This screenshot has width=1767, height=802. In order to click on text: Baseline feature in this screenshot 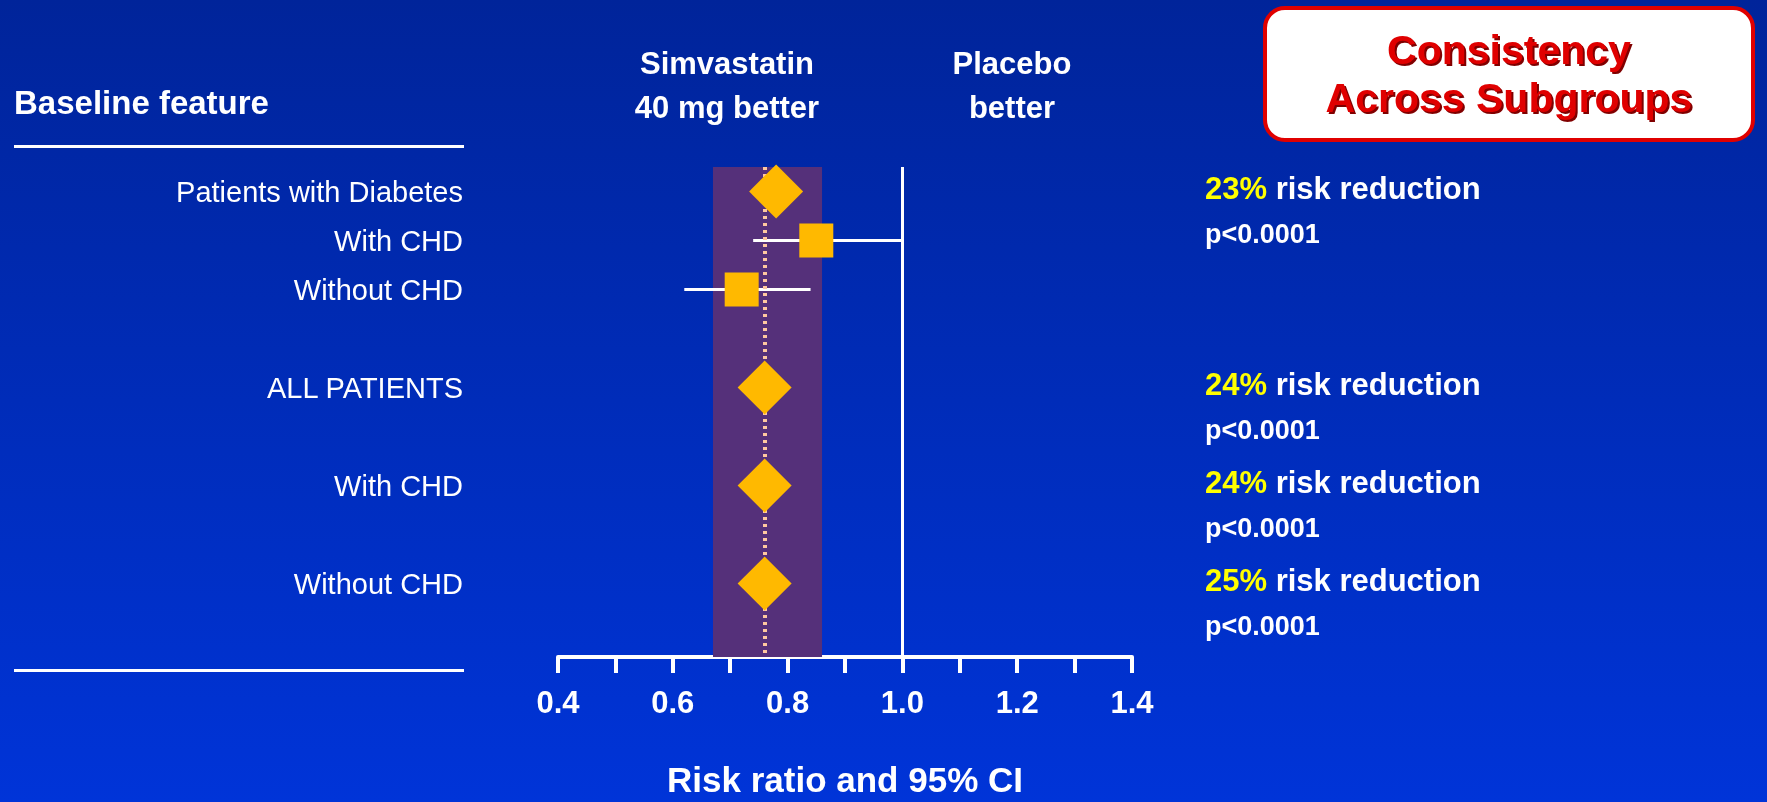, I will do `click(141, 103)`.